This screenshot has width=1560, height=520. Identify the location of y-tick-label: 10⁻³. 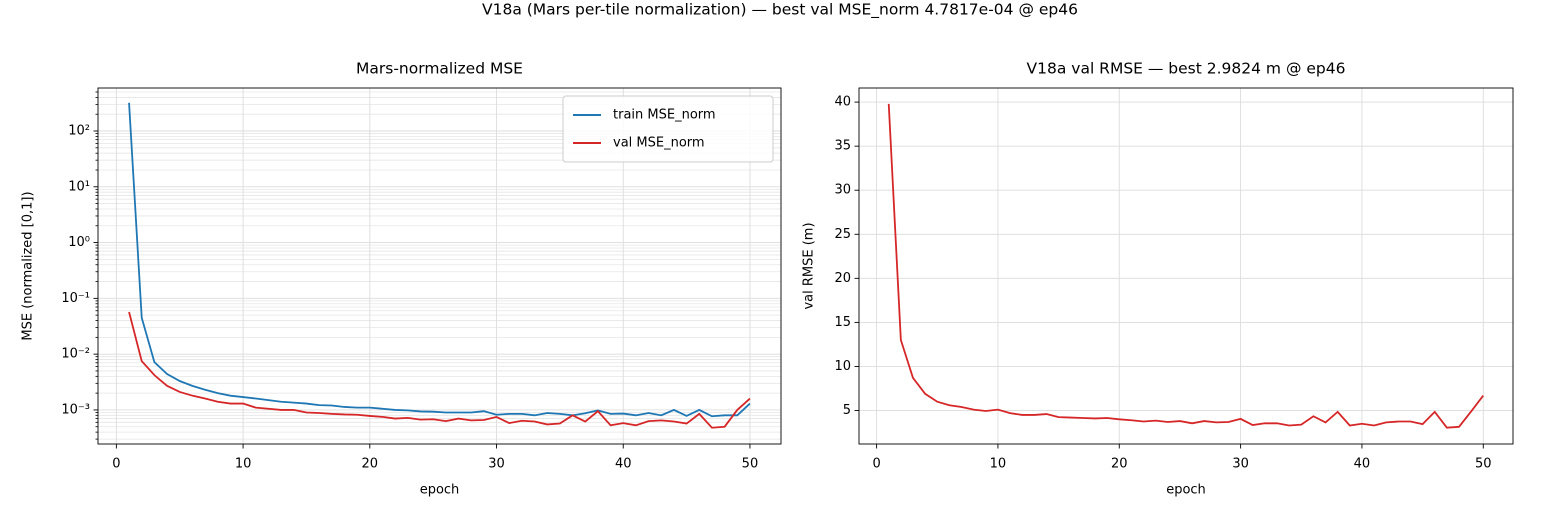
(75, 409).